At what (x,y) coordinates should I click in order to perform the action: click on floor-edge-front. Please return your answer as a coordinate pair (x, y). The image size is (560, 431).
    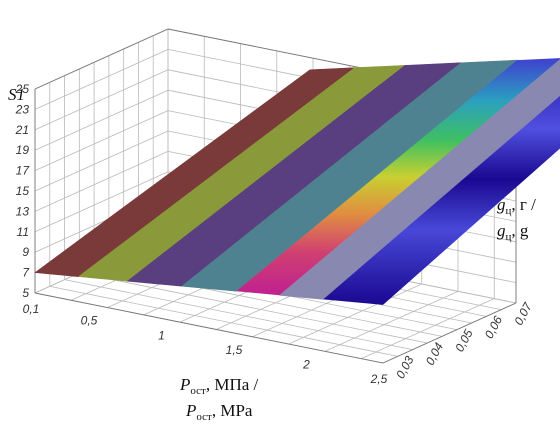
    Looking at the image, I should click on (209, 328).